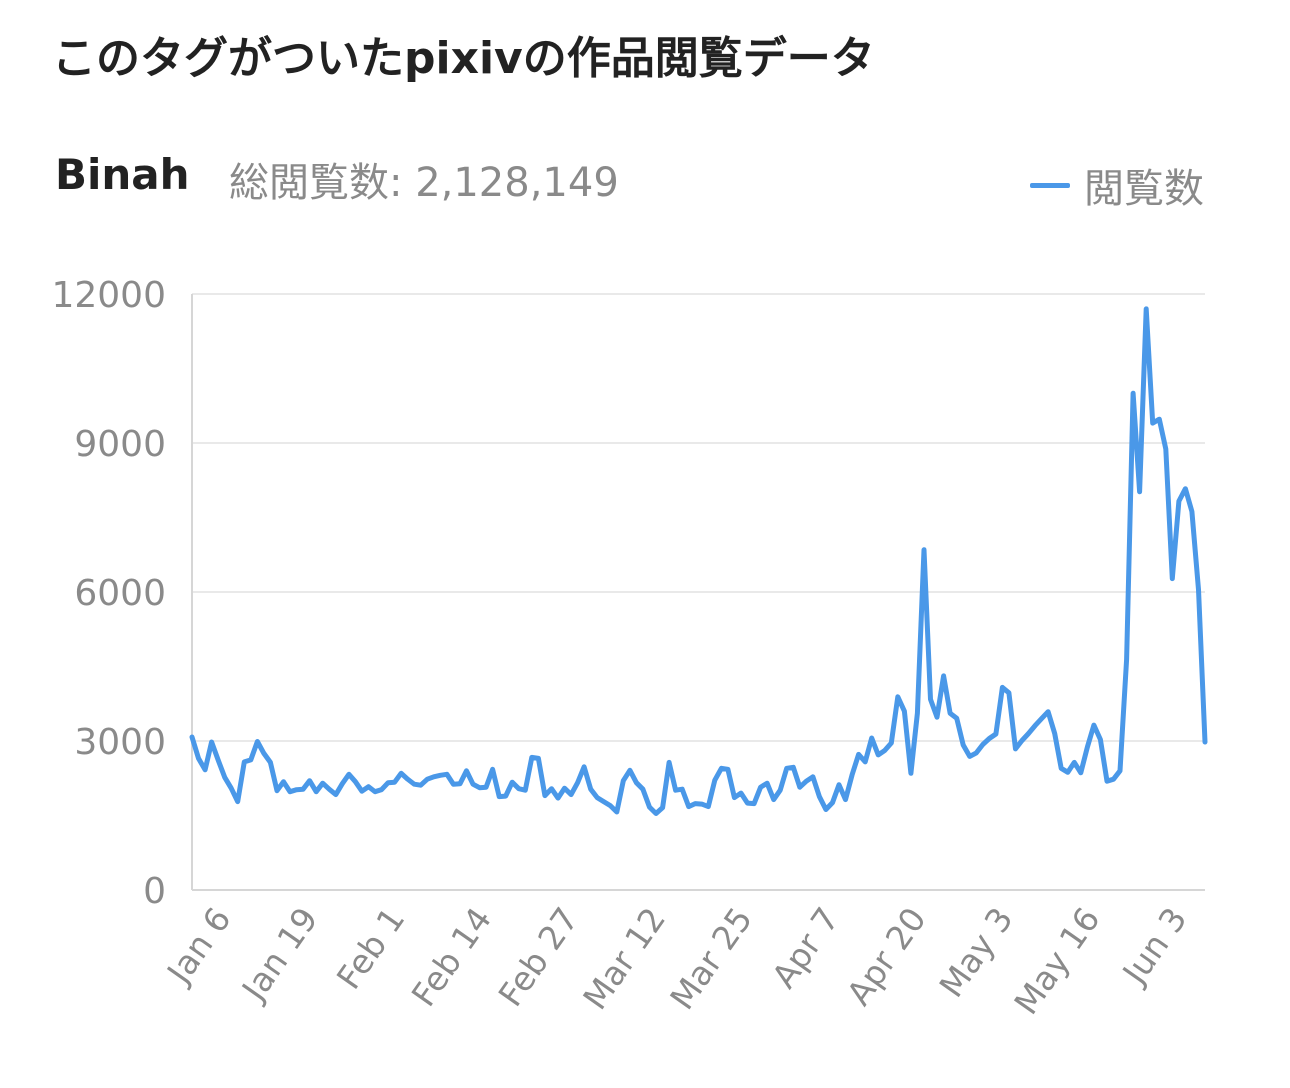 Image resolution: width=1290 pixels, height=1088 pixels. I want to click on x-tick-label: Feb 27, so click(539, 956).